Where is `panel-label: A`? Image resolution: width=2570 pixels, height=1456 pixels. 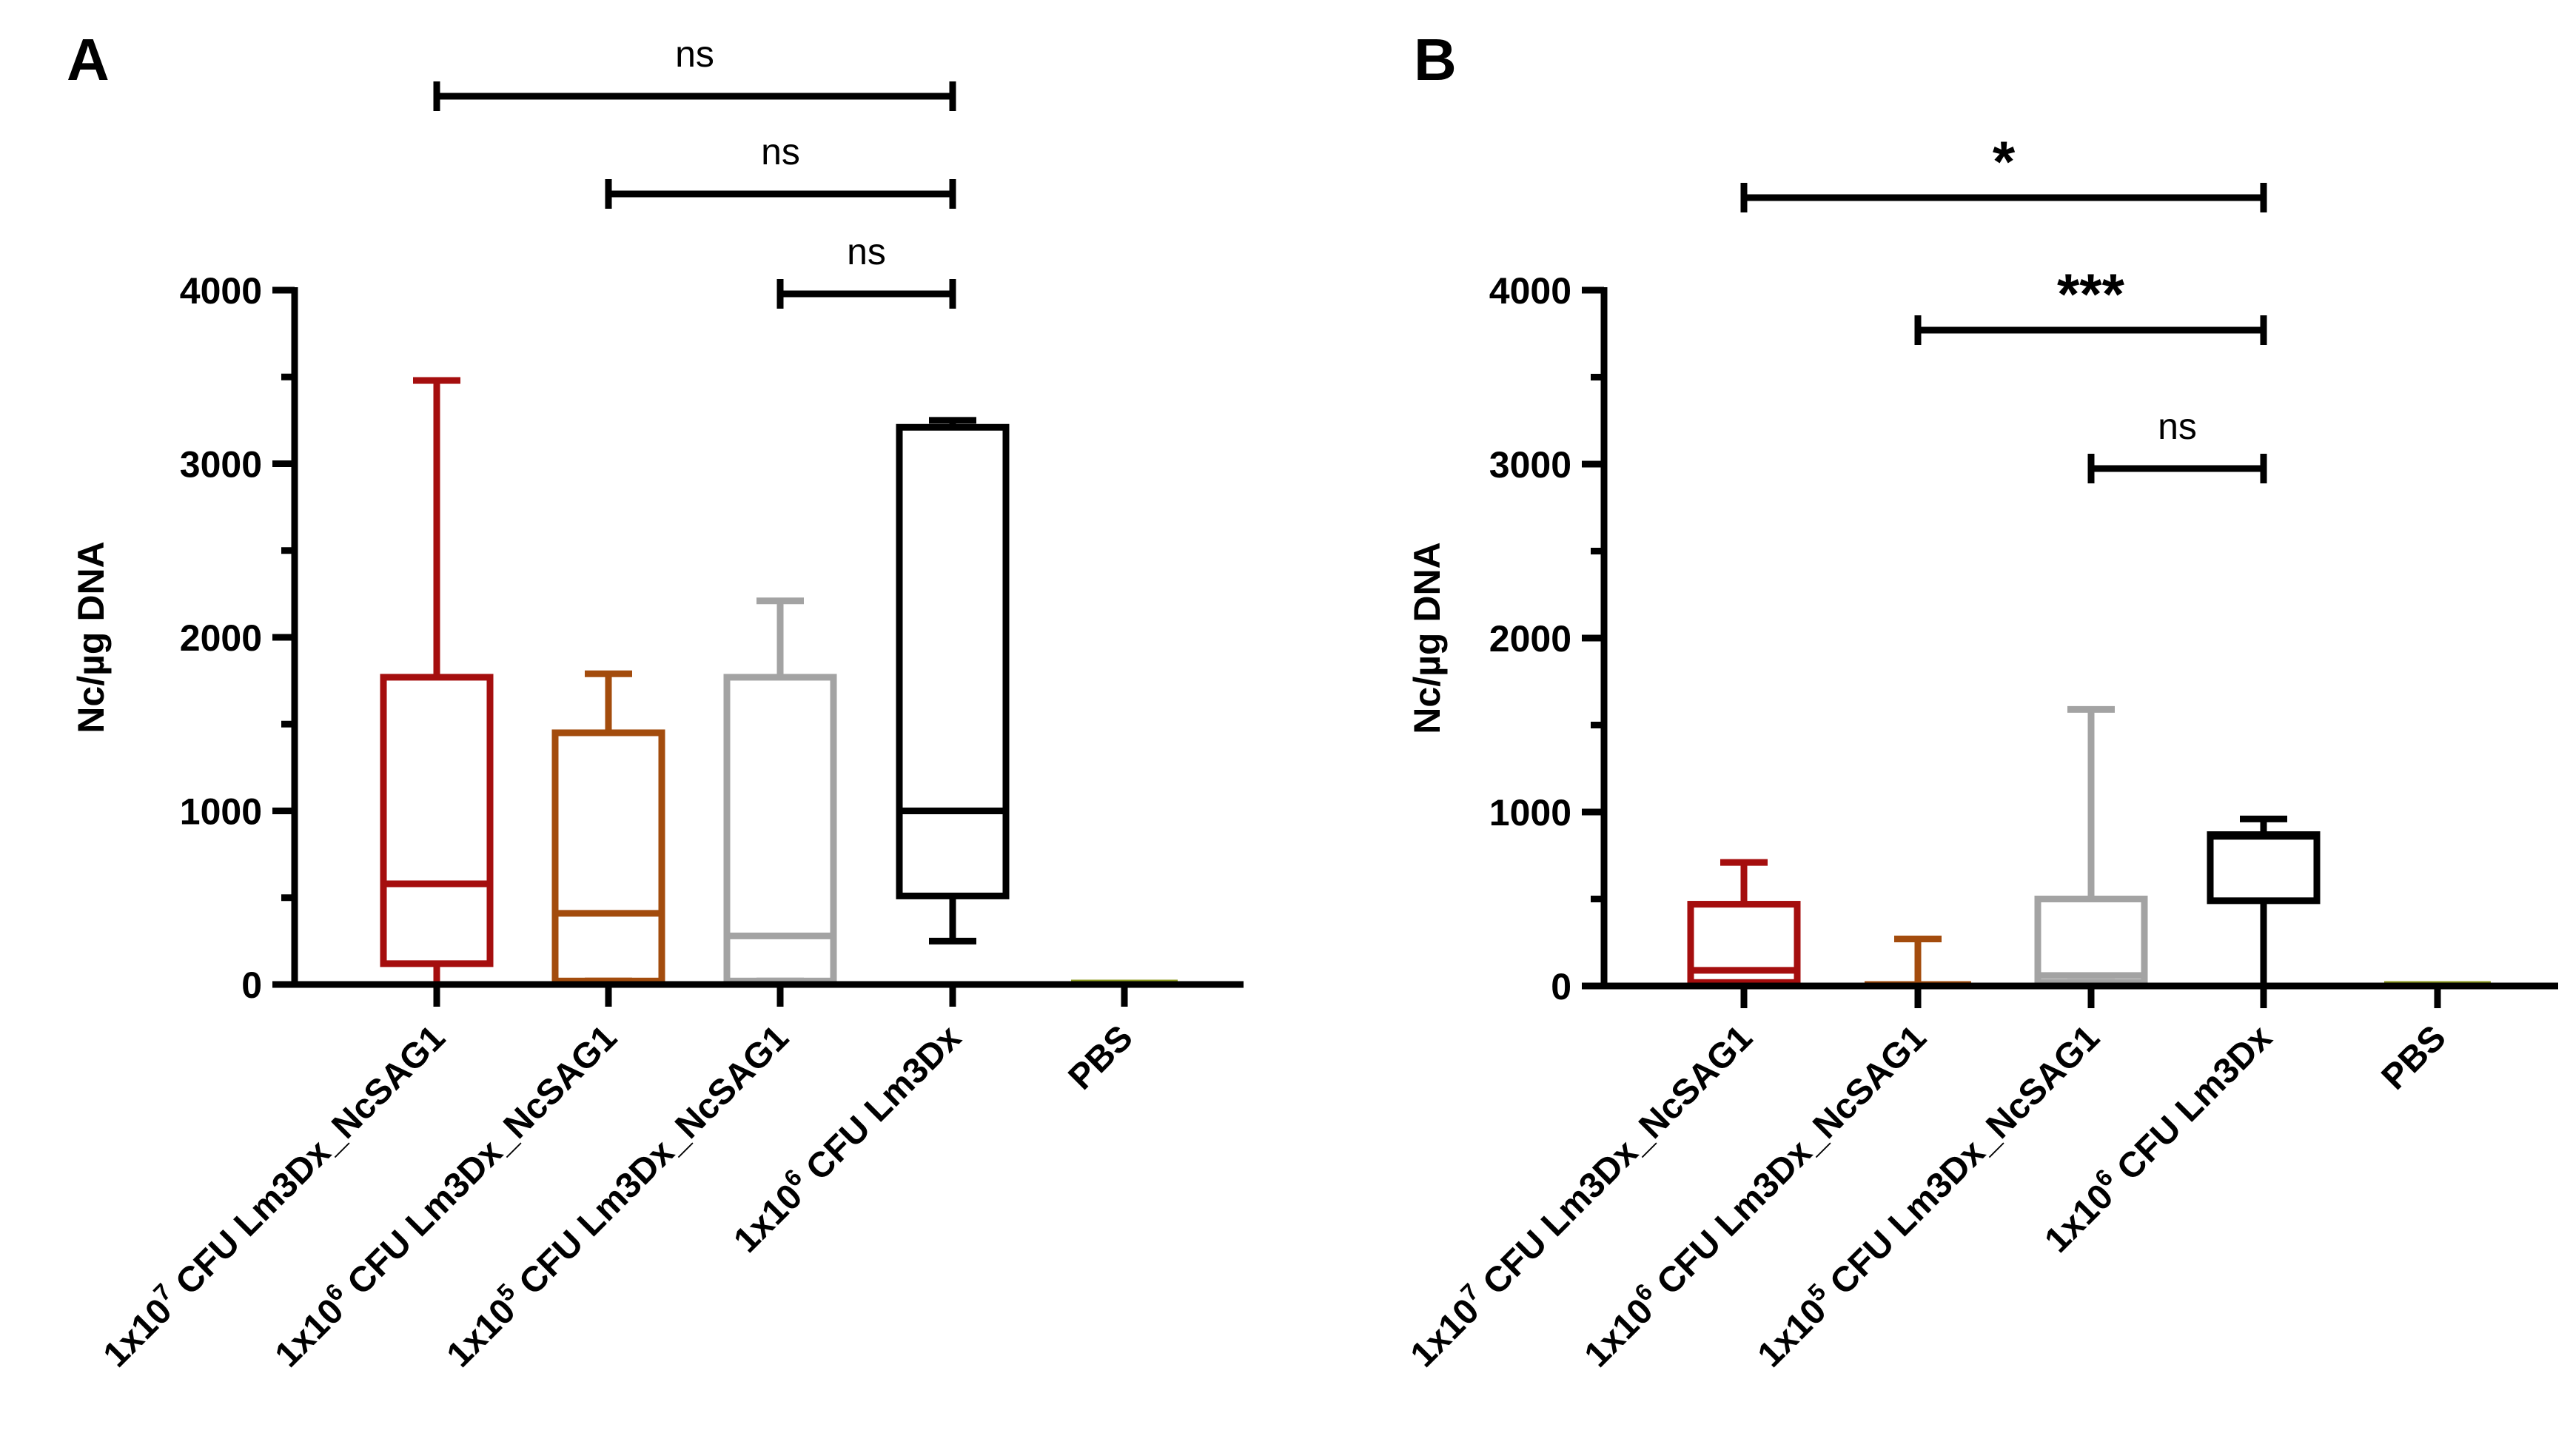 panel-label: A is located at coordinates (88, 60).